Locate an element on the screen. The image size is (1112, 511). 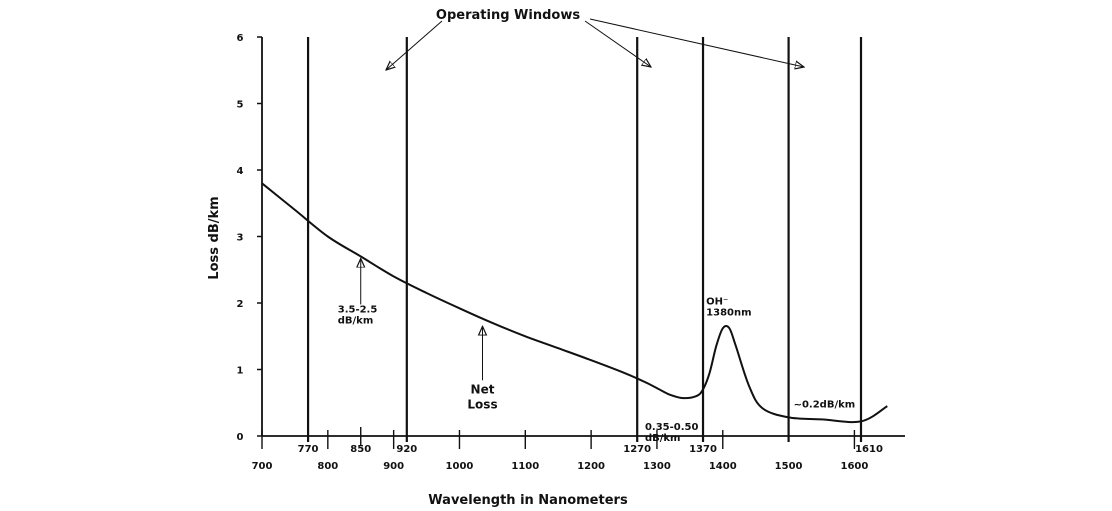
chart-title: Operating Windows is located at coordinates (508, 15).